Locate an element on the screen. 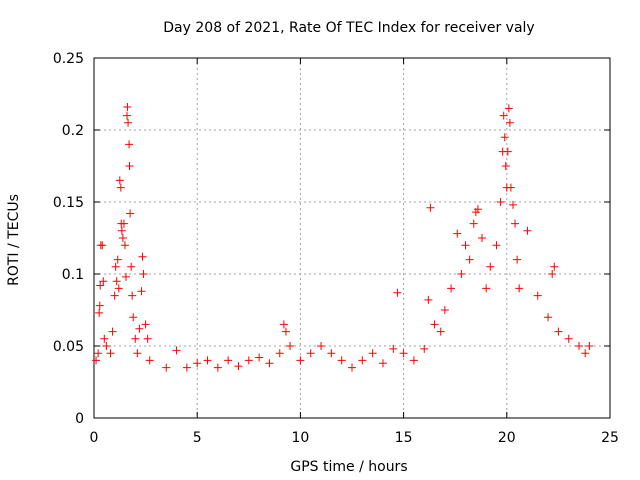 The image size is (640, 480). x-tick-label: 20 is located at coordinates (507, 438).